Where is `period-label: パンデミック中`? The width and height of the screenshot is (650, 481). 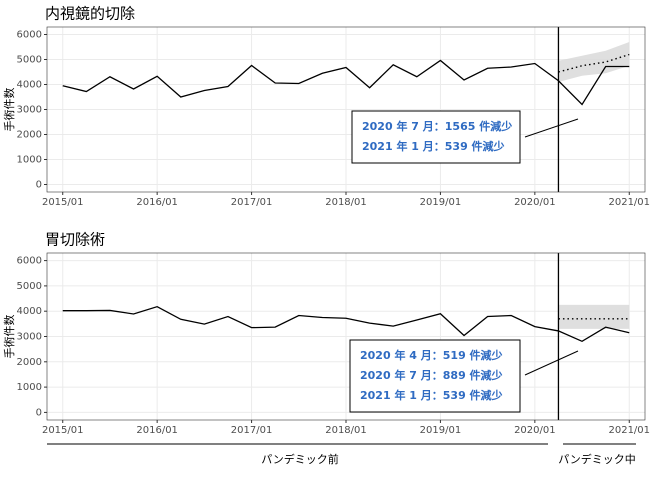
period-label: パンデミック中 is located at coordinates (597, 459).